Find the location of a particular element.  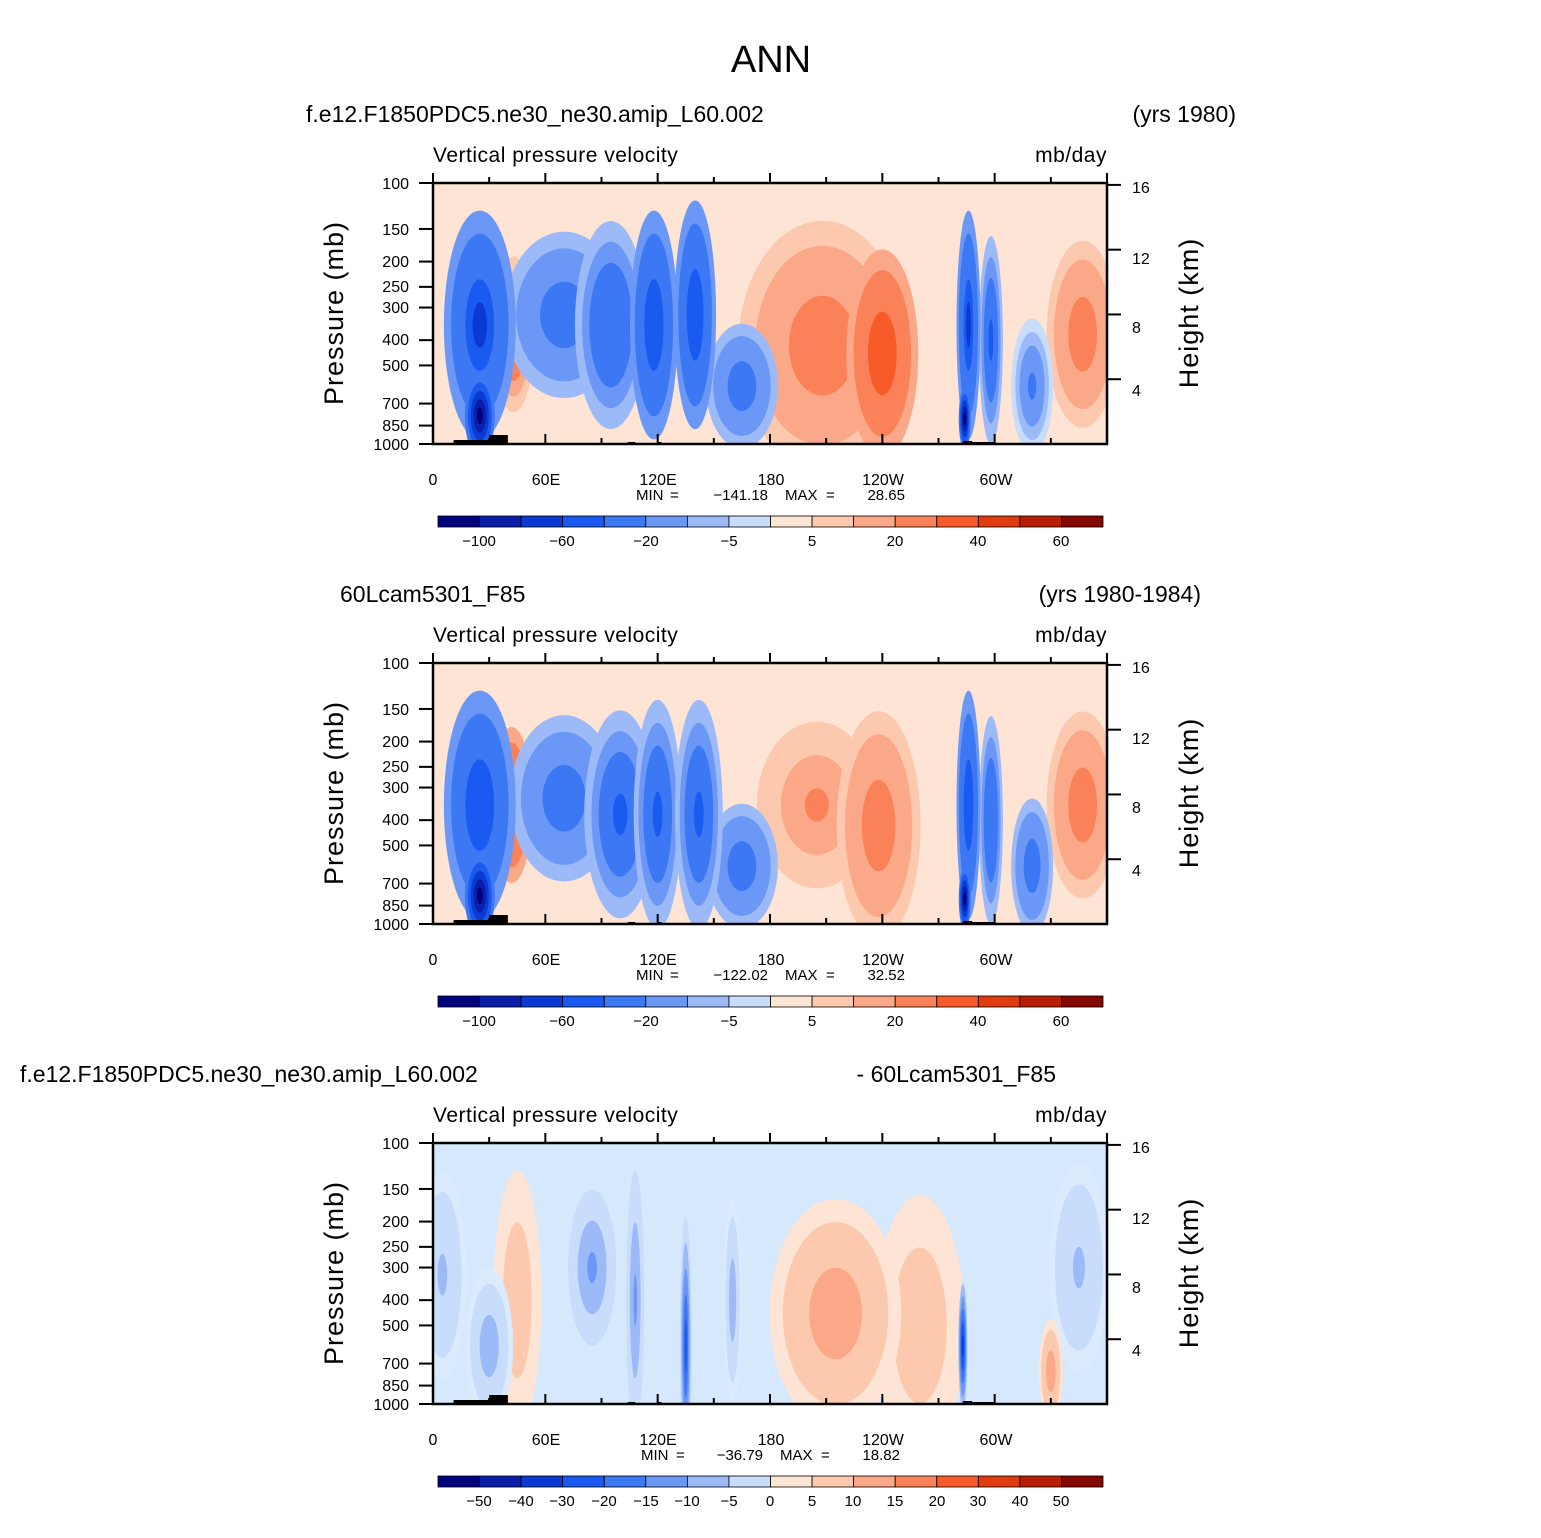

colorbar-label: −60 is located at coordinates (561, 1021).